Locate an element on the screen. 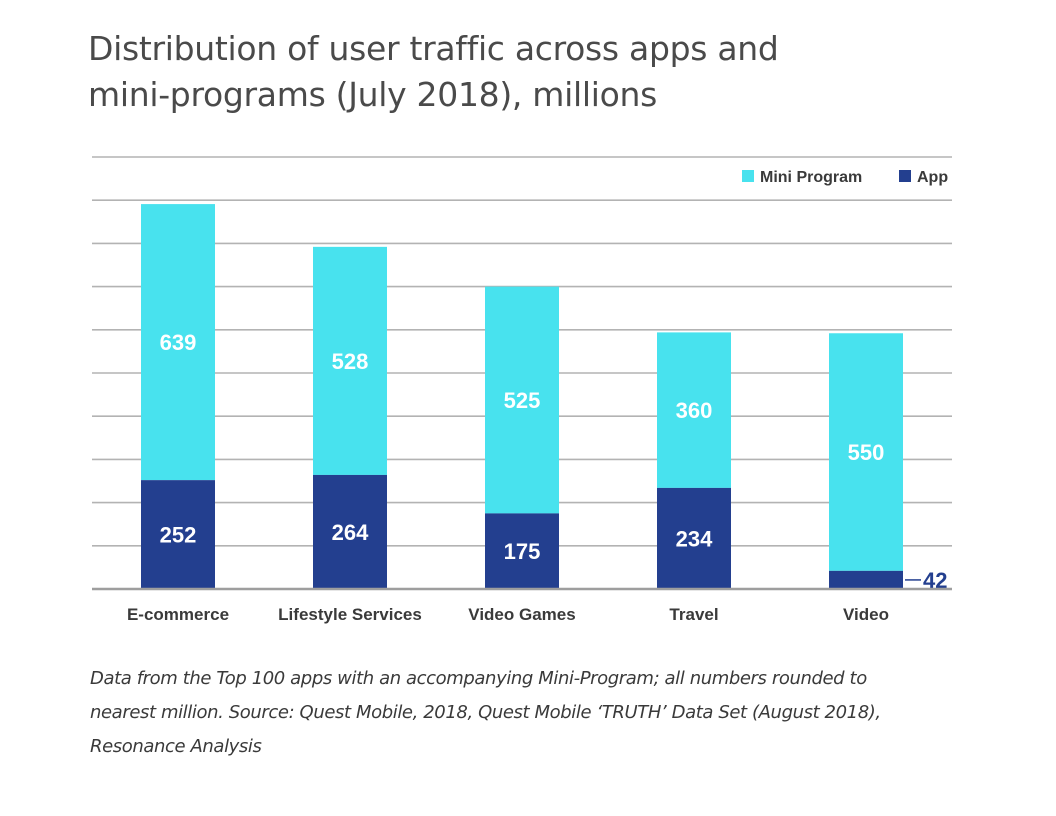 Image resolution: width=1056 pixels, height=816 pixels. data-label-mini-program: 528 is located at coordinates (350, 361).